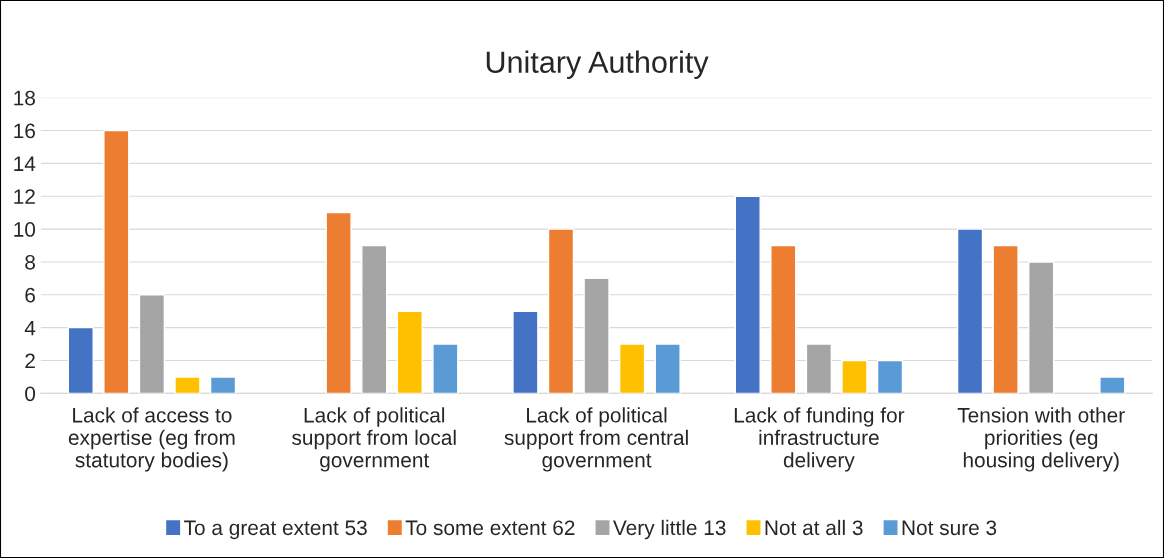  Describe the element at coordinates (596, 439) in the screenshot. I see `x-tick-label: Lack of political support from central government` at that location.